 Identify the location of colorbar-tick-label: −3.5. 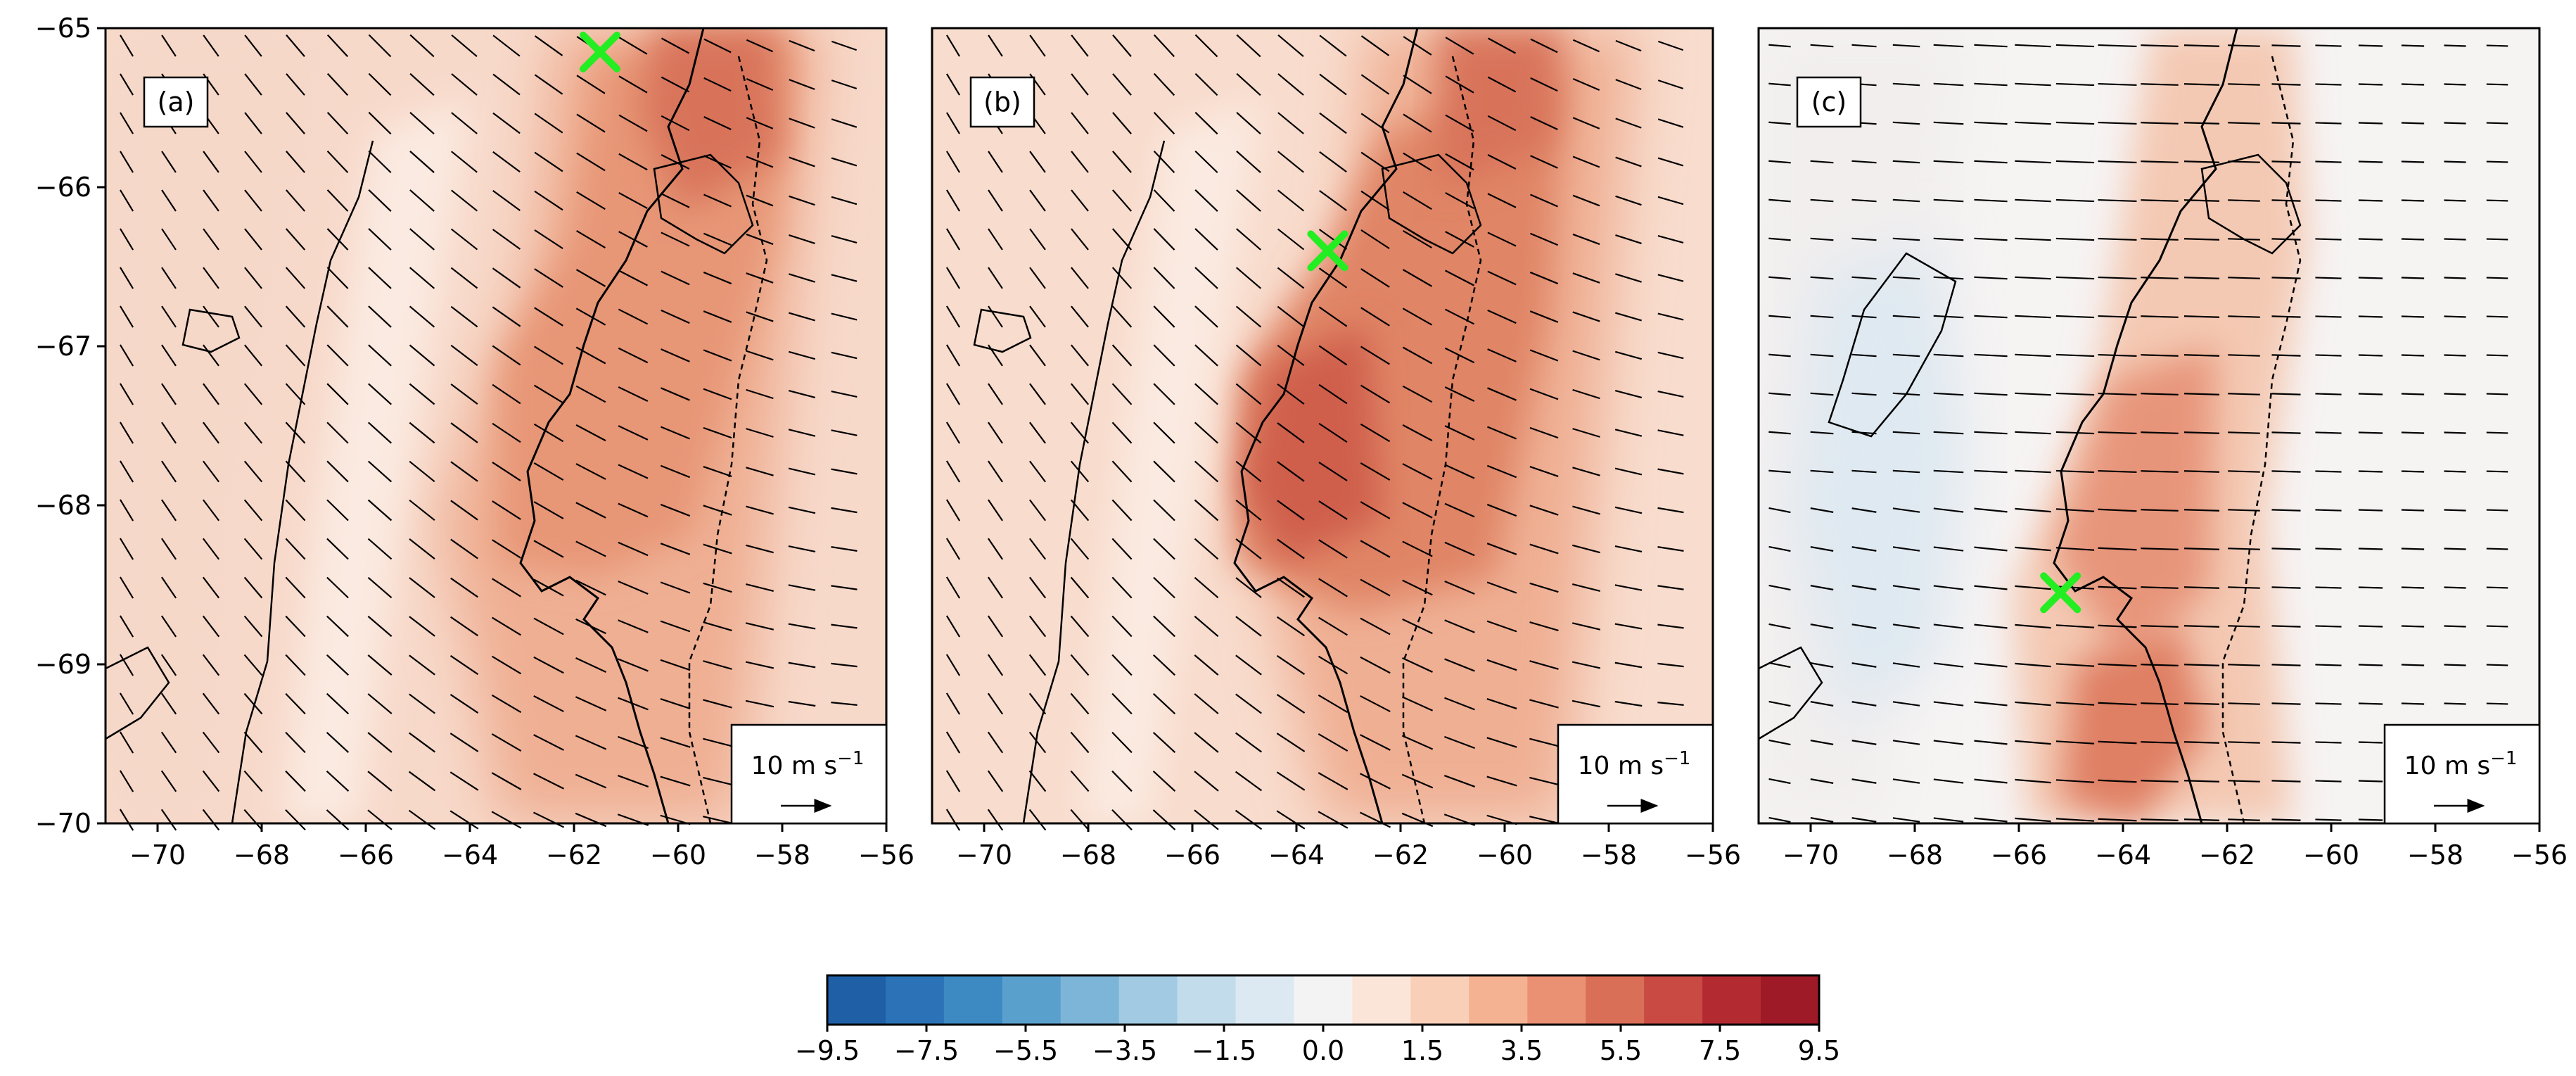
(1124, 1050).